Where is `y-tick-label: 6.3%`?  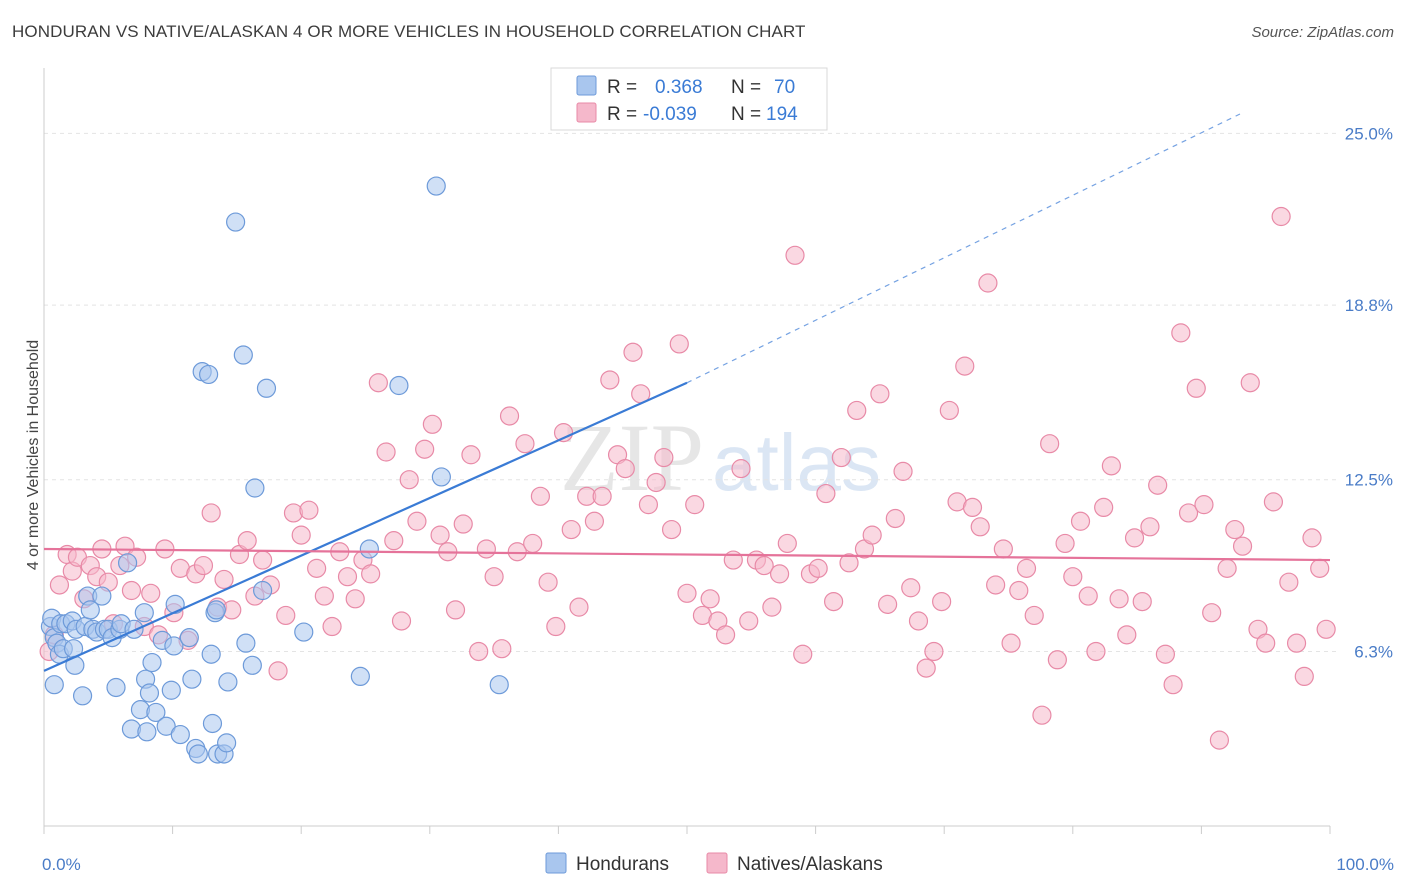
y-tick-label: 6.3% is located at coordinates (1373, 651).